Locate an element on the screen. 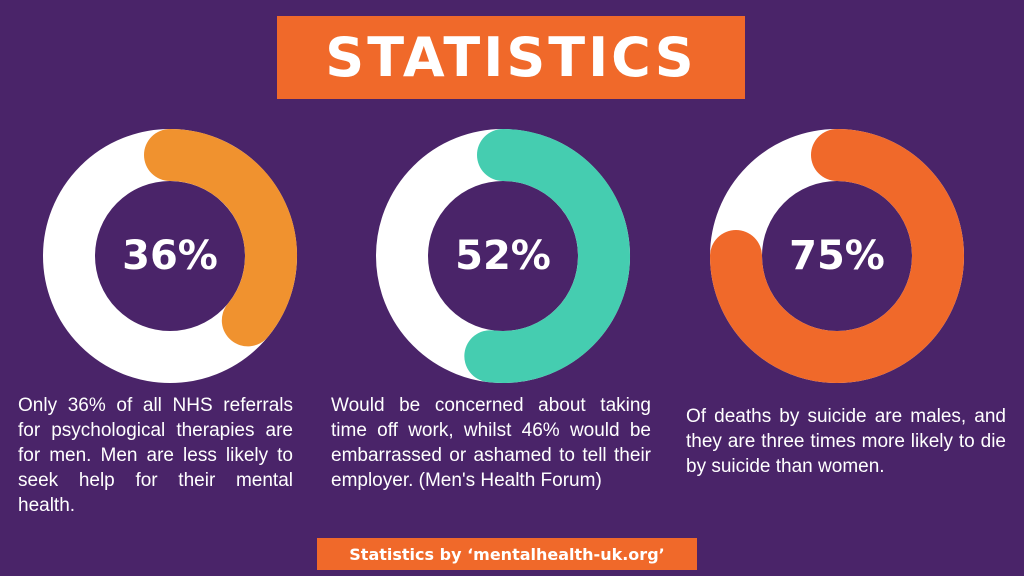 Image resolution: width=1024 pixels, height=576 pixels. donut-value-label-1: 36% is located at coordinates (170, 256).